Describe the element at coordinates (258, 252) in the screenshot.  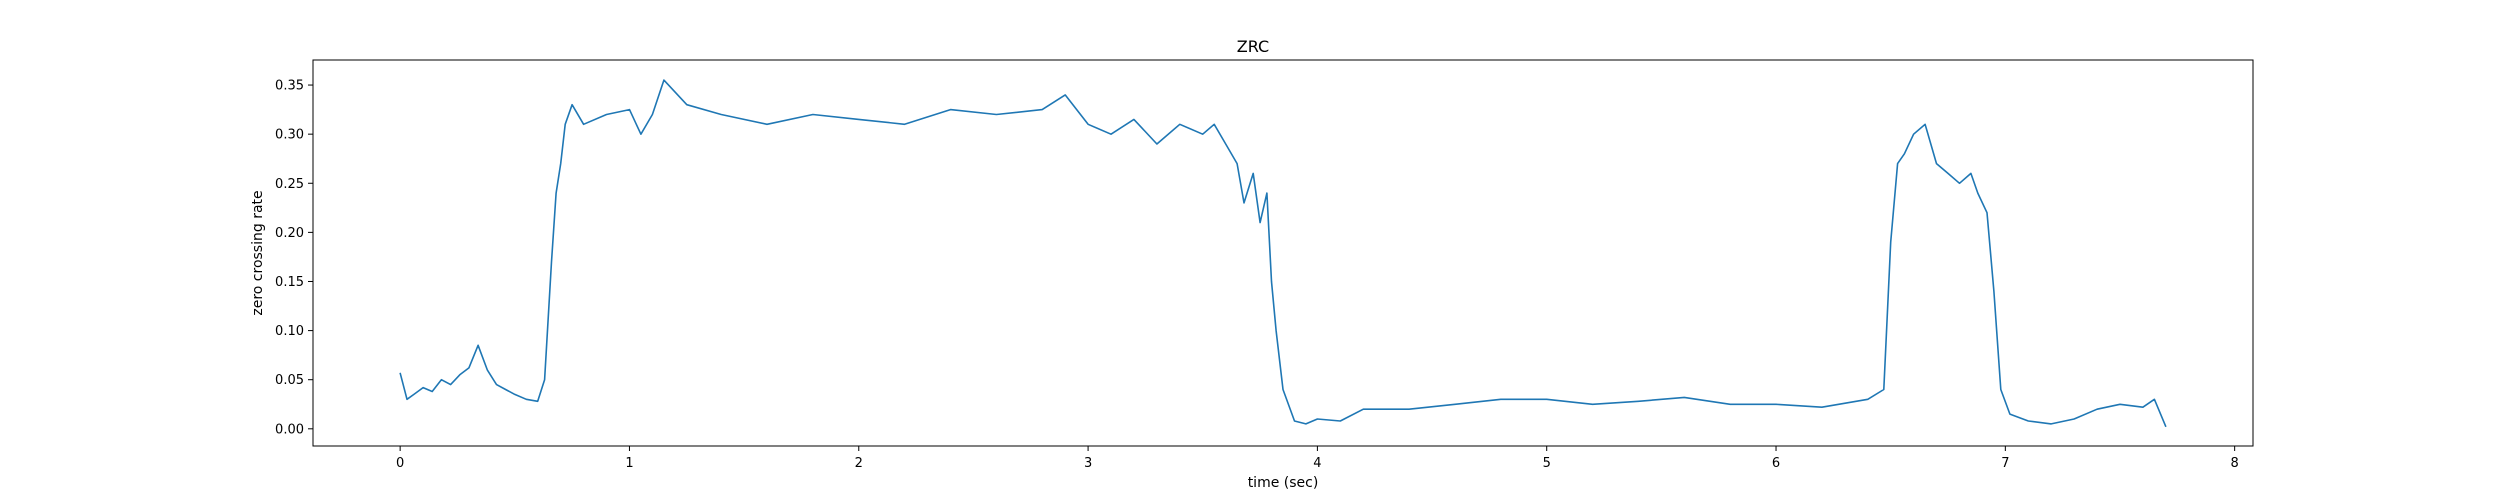
I see `y-axis-label: zero crossing rate` at that location.